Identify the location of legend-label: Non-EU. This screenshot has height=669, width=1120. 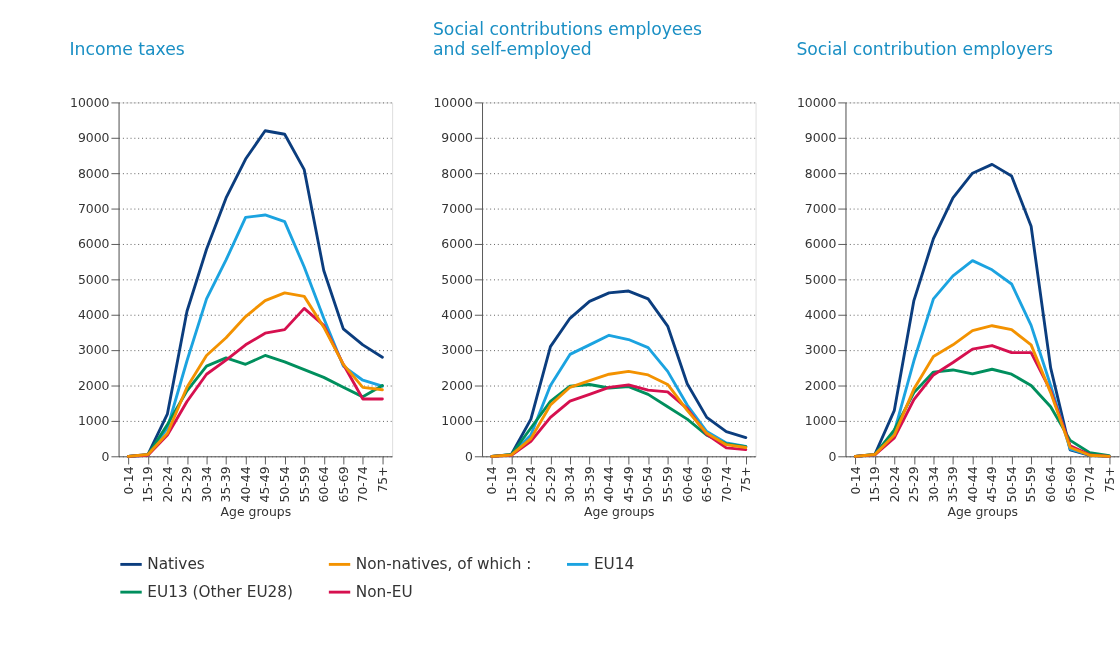
(384, 591).